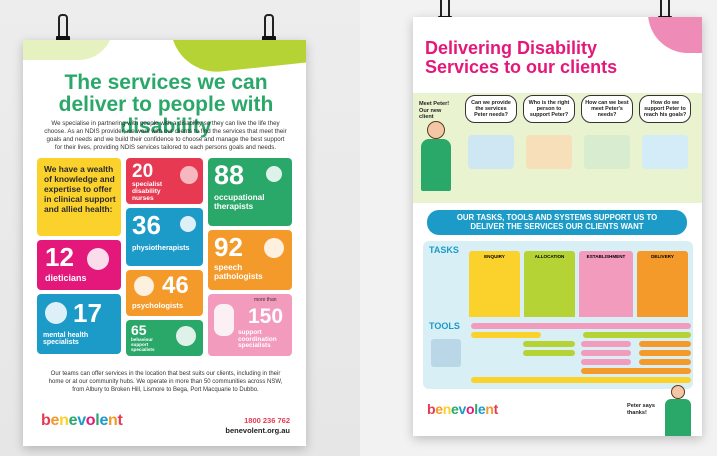 The height and width of the screenshot is (456, 717). What do you see at coordinates (662, 256) in the screenshot?
I see `task-column-header: DELIVERY` at bounding box center [662, 256].